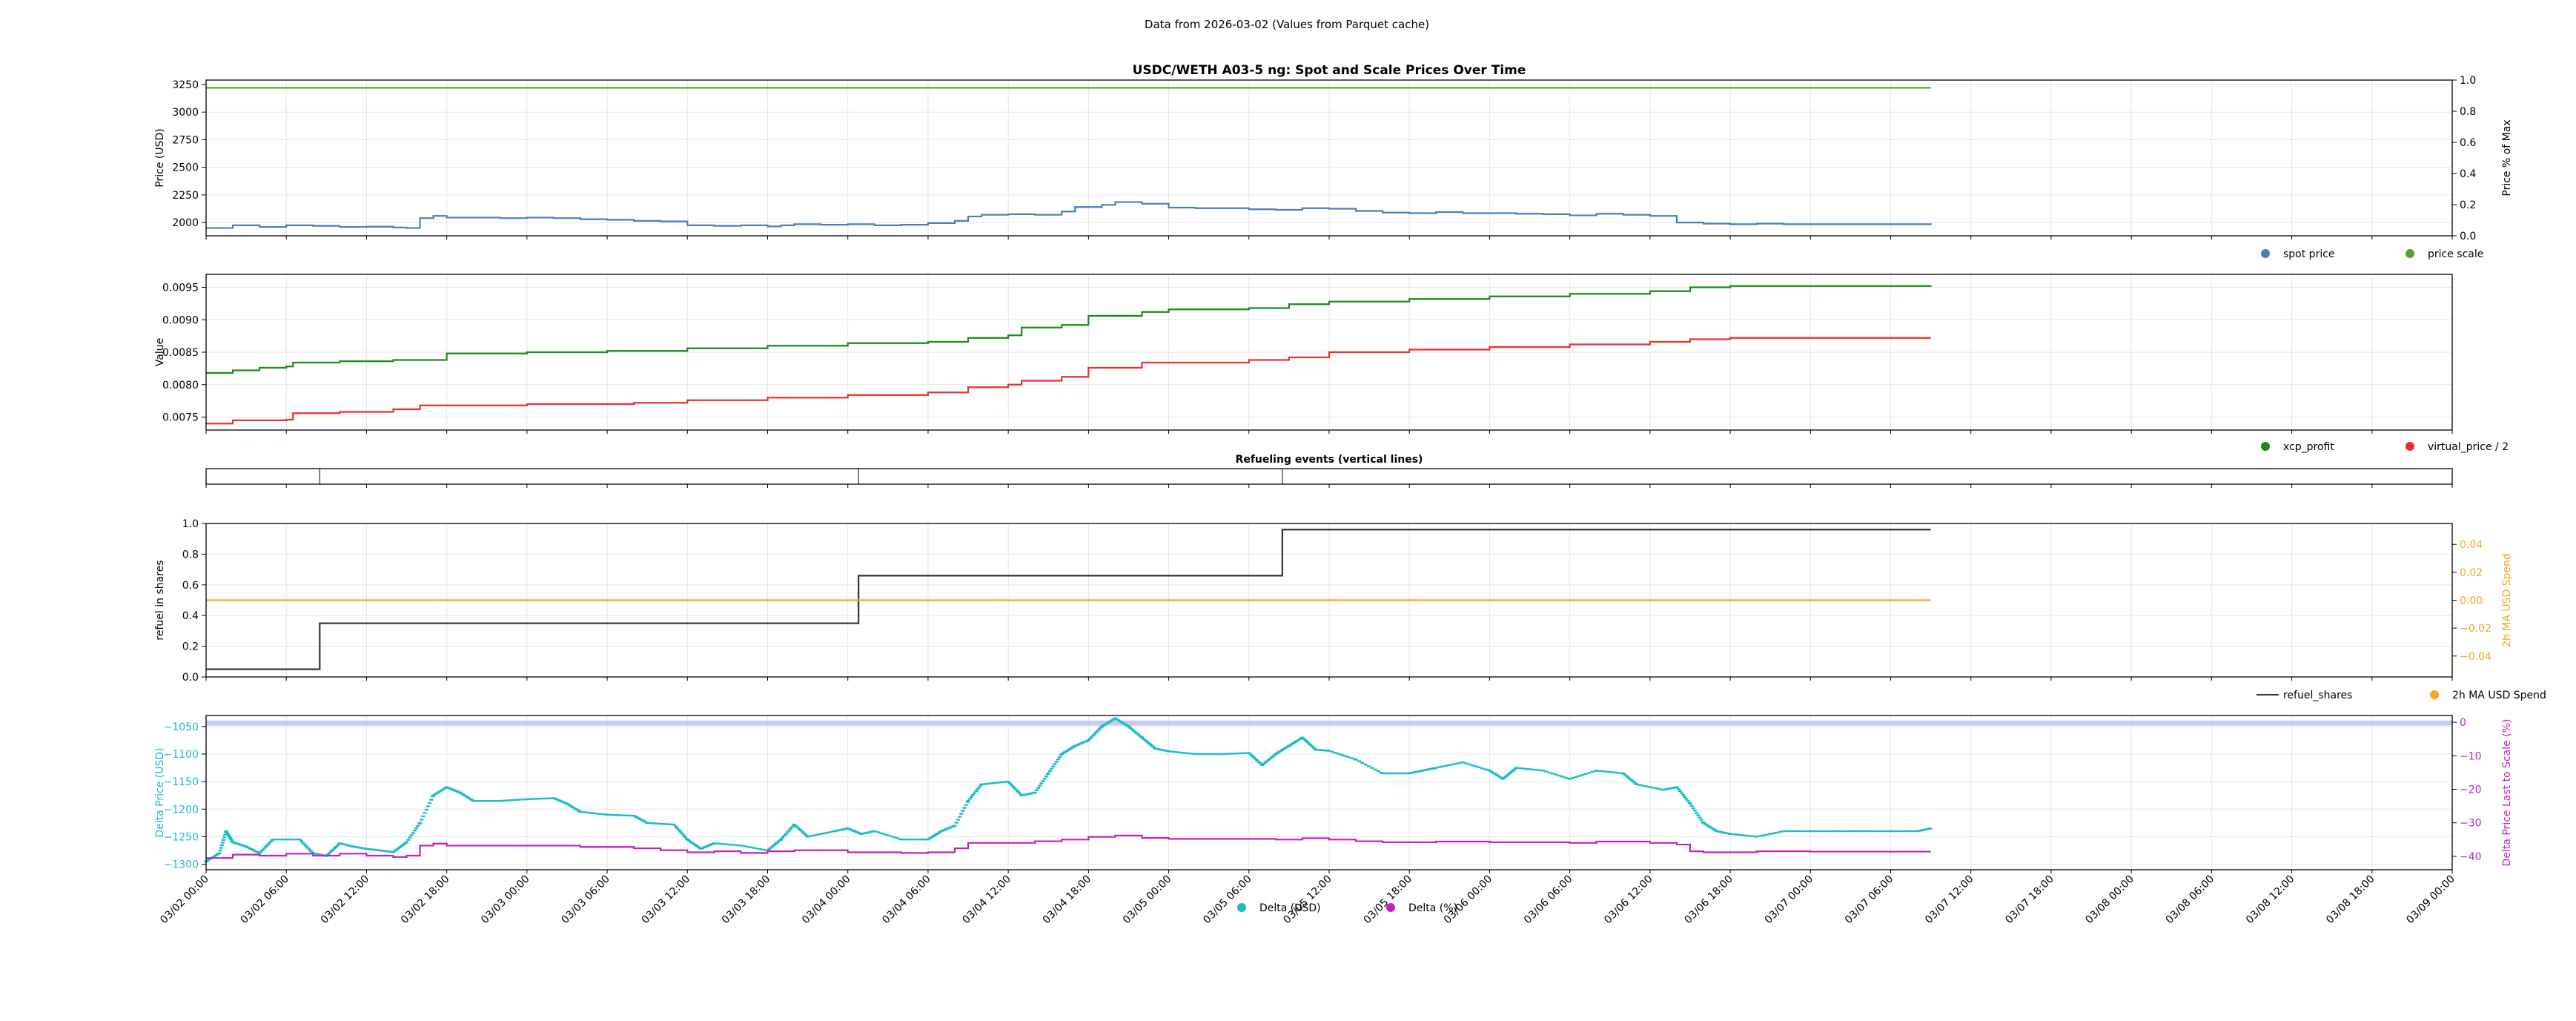 Image resolution: width=2576 pixels, height=1021 pixels. Describe the element at coordinates (181, 782) in the screenshot. I see `ytick-label: −1150` at that location.